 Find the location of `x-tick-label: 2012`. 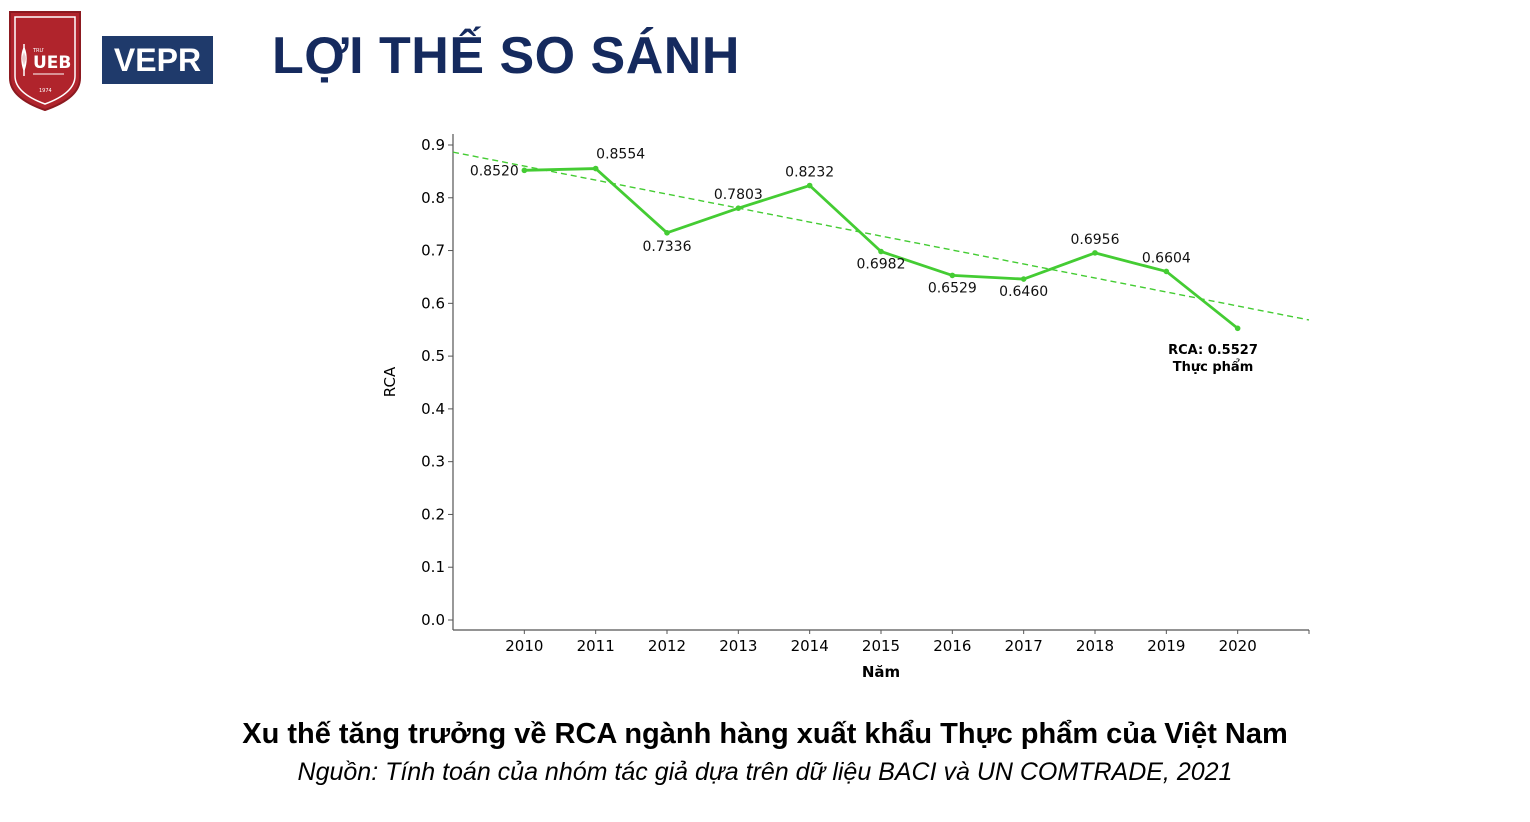

x-tick-label: 2012 is located at coordinates (667, 646).